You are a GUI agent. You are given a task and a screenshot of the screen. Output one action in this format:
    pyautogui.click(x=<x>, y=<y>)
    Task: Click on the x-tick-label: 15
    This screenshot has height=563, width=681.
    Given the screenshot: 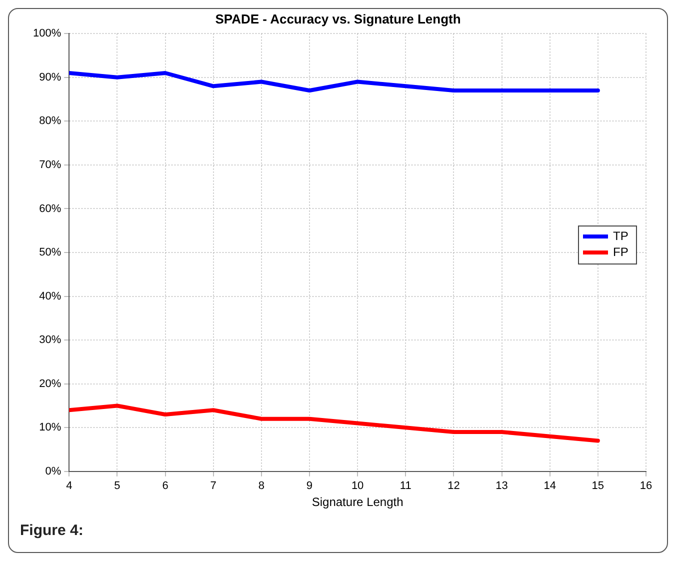 What is the action you would take?
    pyautogui.click(x=598, y=486)
    